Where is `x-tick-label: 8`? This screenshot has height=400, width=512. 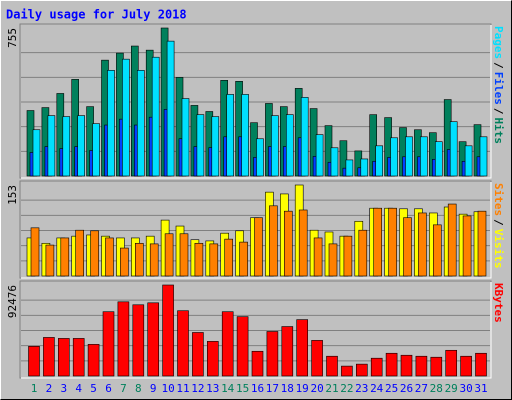
x-tick-label: 8 is located at coordinates (138, 388).